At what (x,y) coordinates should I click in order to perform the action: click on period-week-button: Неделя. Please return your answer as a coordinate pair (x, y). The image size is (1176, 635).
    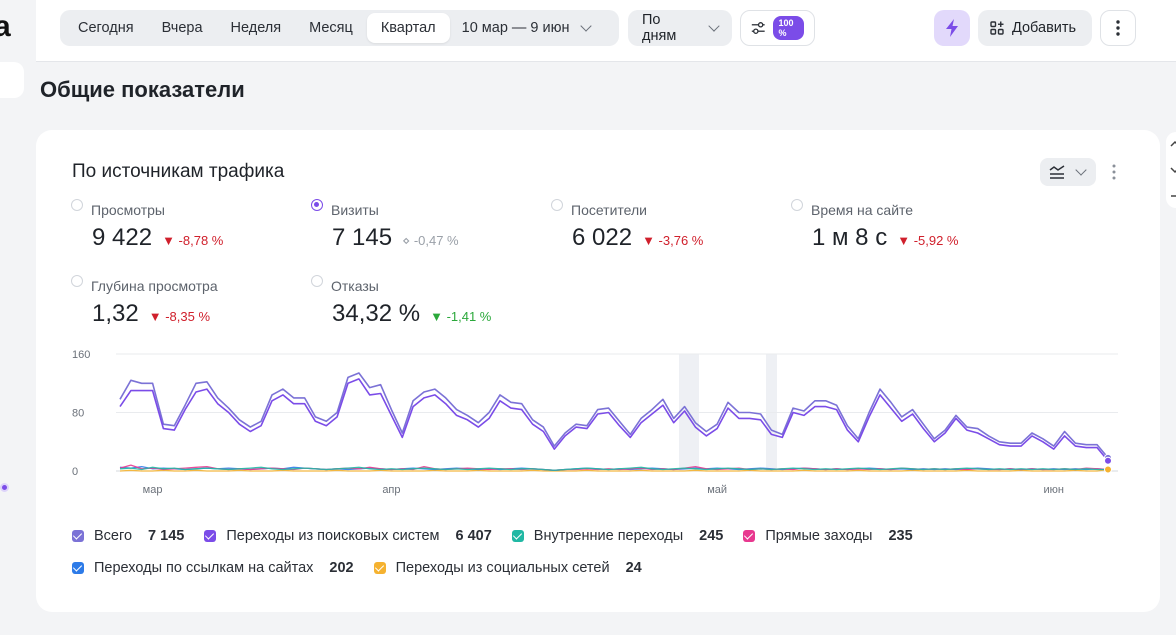
    Looking at the image, I should click on (256, 28).